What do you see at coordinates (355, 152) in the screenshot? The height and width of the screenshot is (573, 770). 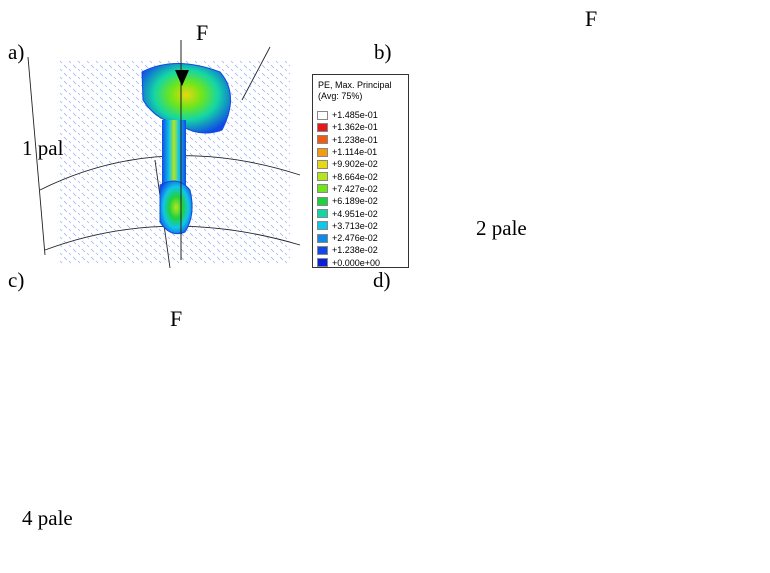 I see `legend-value: +1.114e-01` at bounding box center [355, 152].